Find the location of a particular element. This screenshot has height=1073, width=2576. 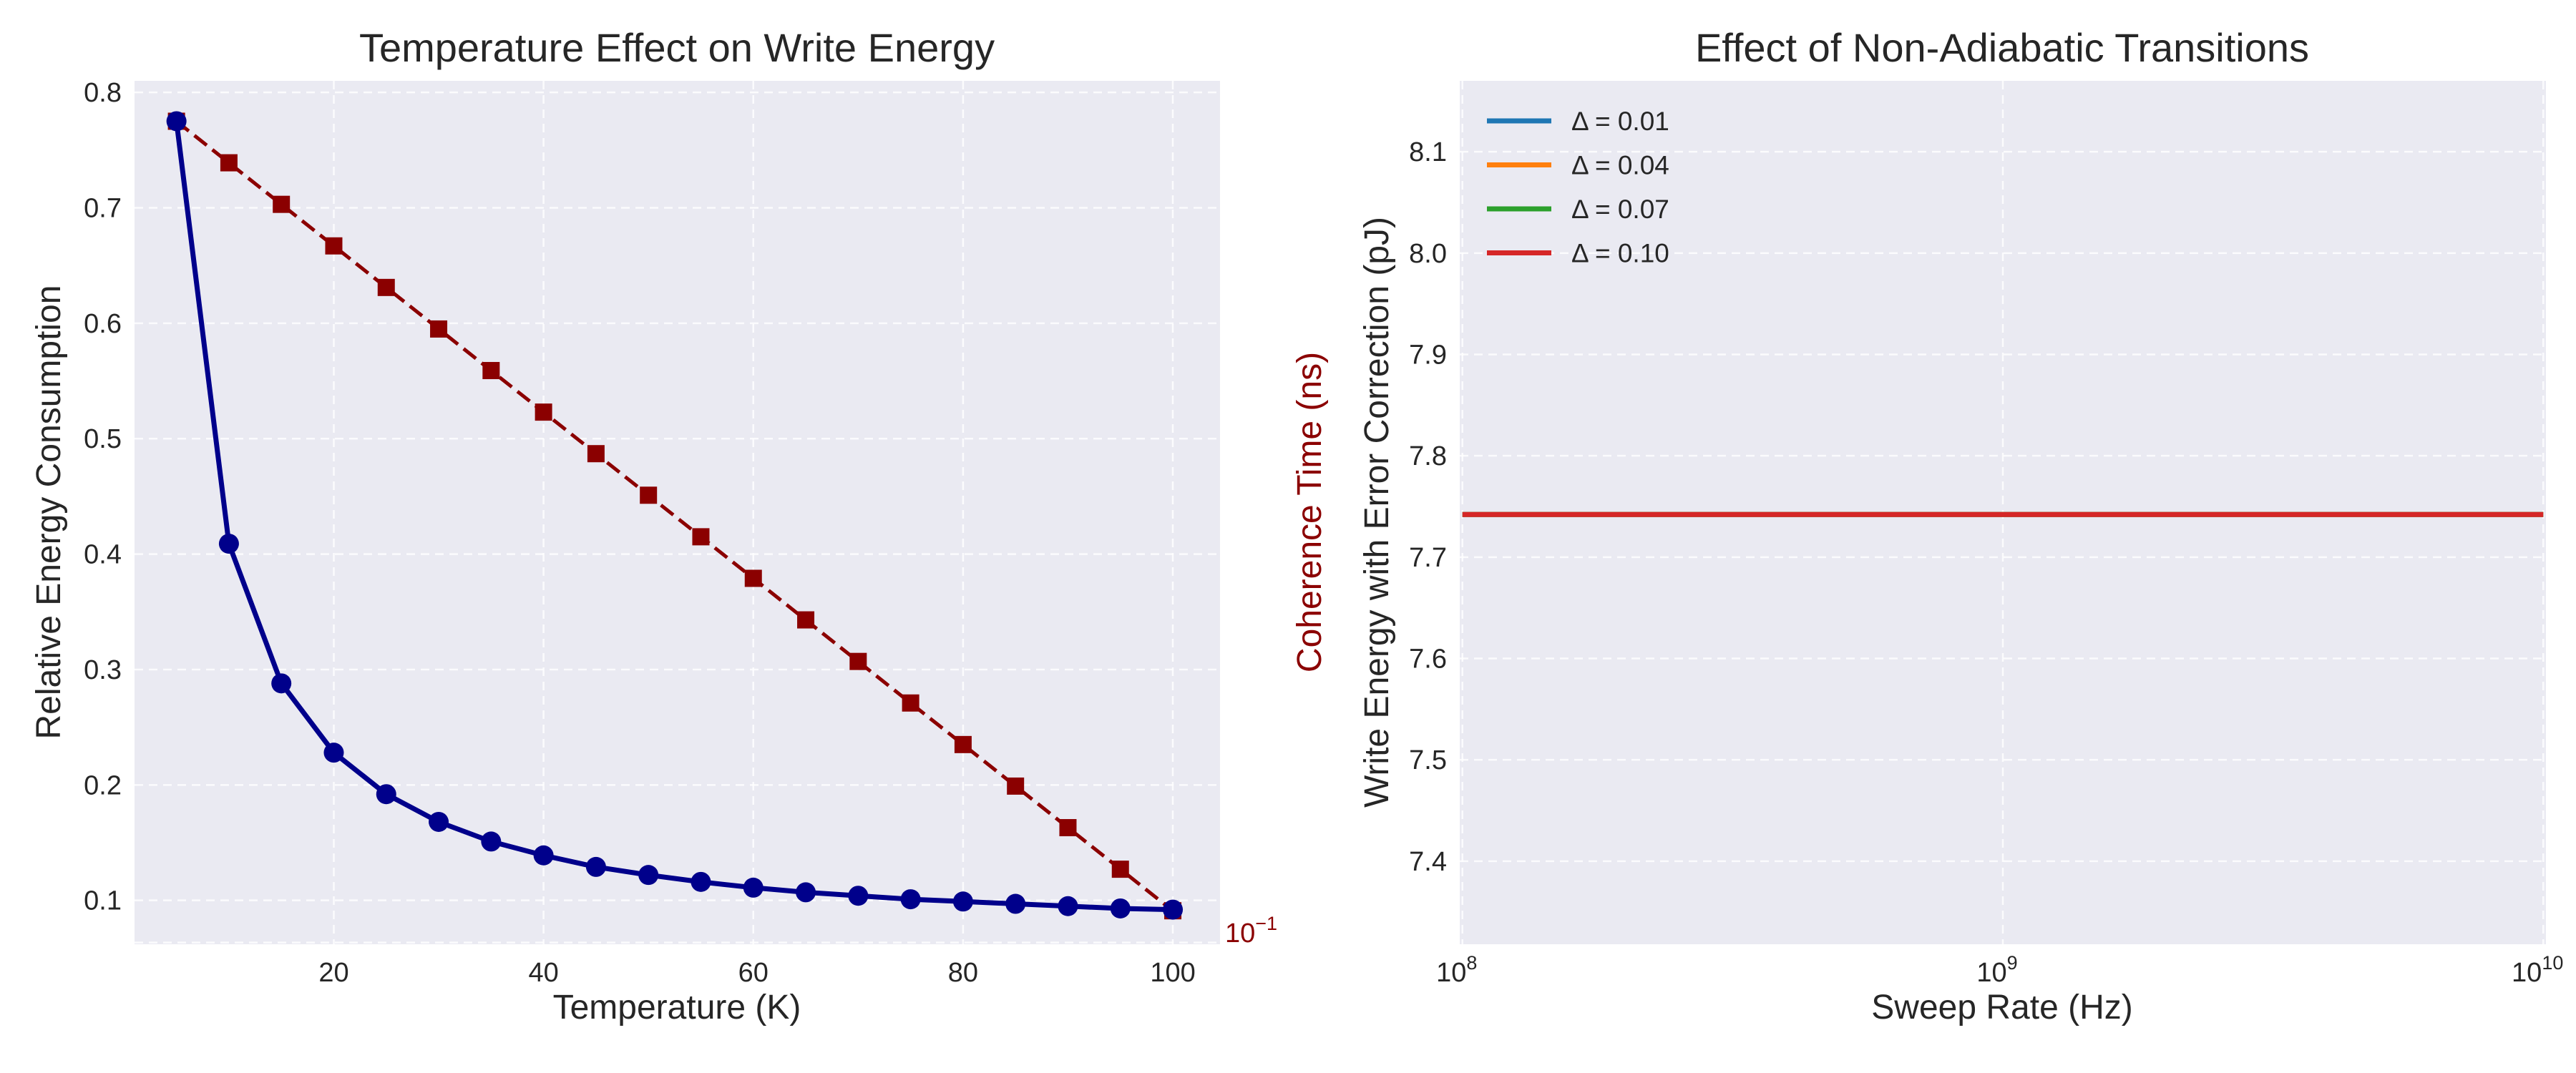

chart1-title: Temperature Effect on Write Energy is located at coordinates (677, 48).